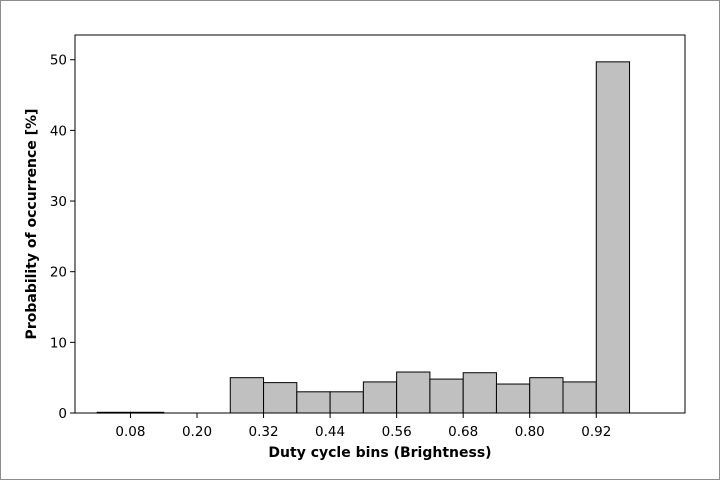 The height and width of the screenshot is (480, 720). What do you see at coordinates (62, 414) in the screenshot?
I see `y-tick-label: 0` at bounding box center [62, 414].